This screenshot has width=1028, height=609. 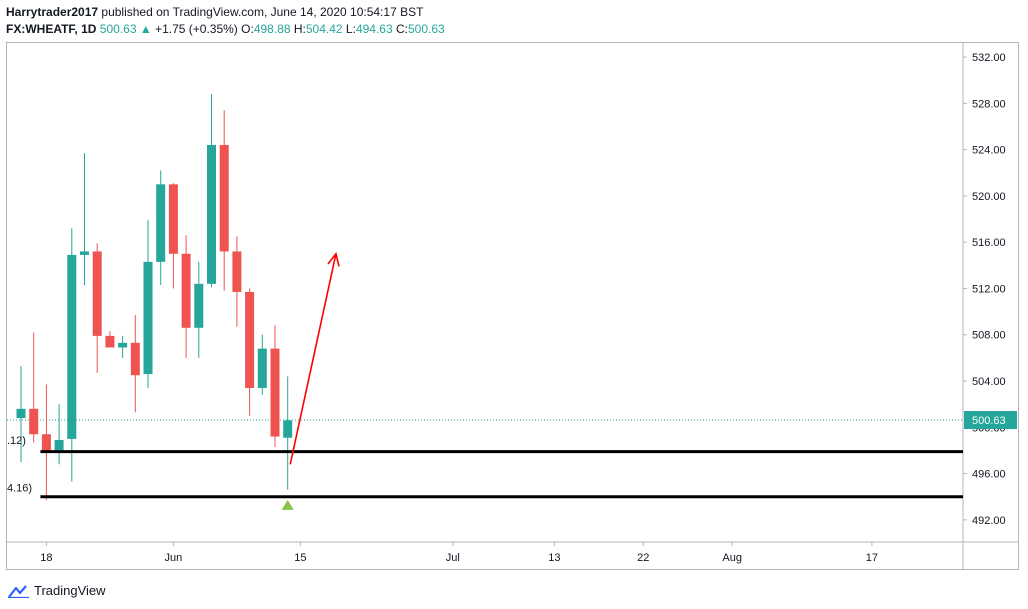 I want to click on symbol-label: FX:WHEATF, 1D, so click(x=51, y=29).